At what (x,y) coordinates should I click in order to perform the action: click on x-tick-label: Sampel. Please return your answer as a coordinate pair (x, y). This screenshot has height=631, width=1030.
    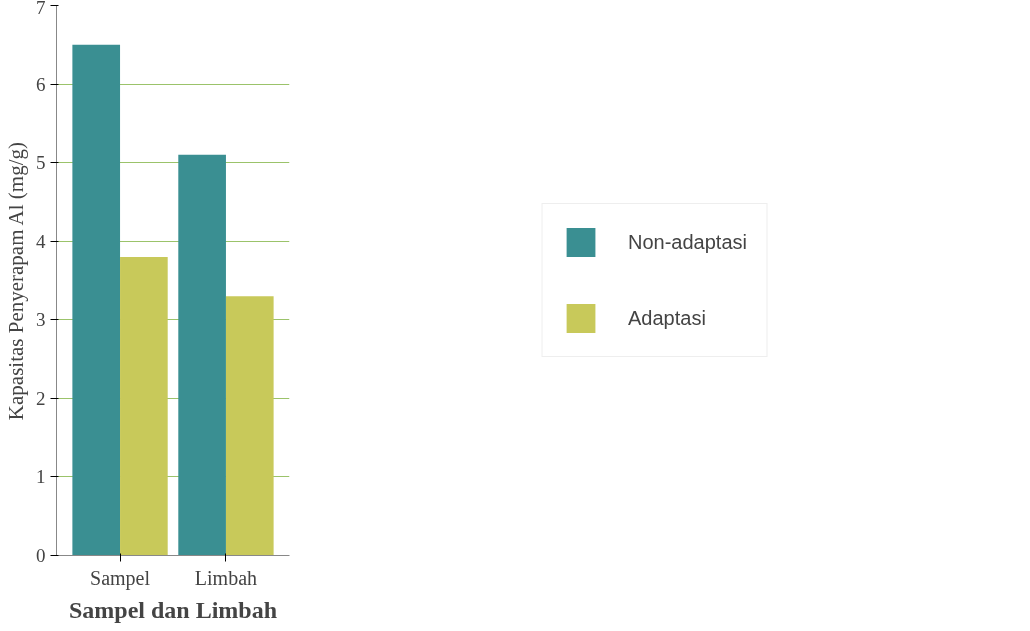
    Looking at the image, I should click on (120, 578).